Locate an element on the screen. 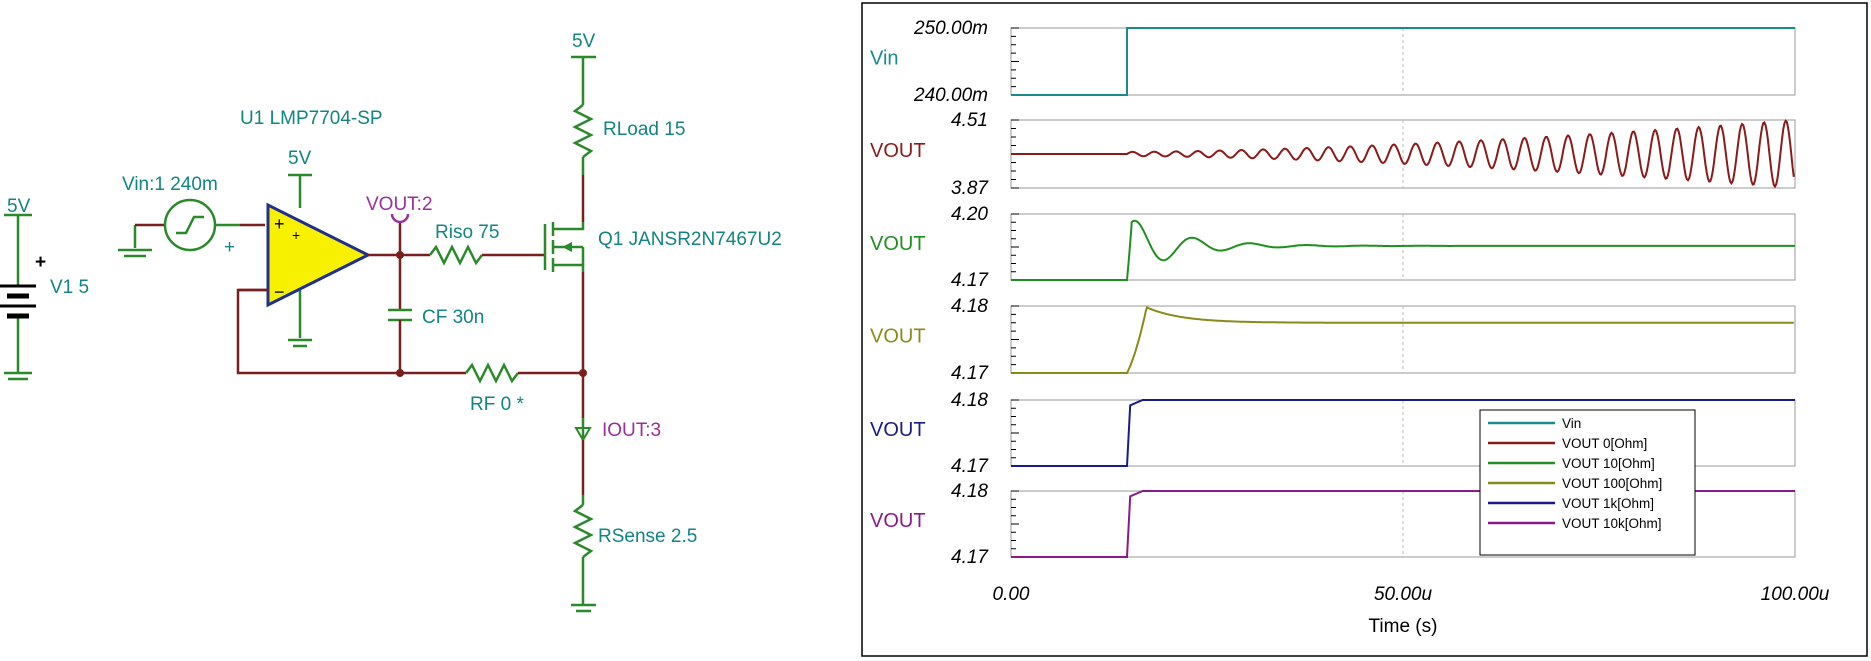  opamp-name-label: U1 LMP7704-SP is located at coordinates (311, 118).